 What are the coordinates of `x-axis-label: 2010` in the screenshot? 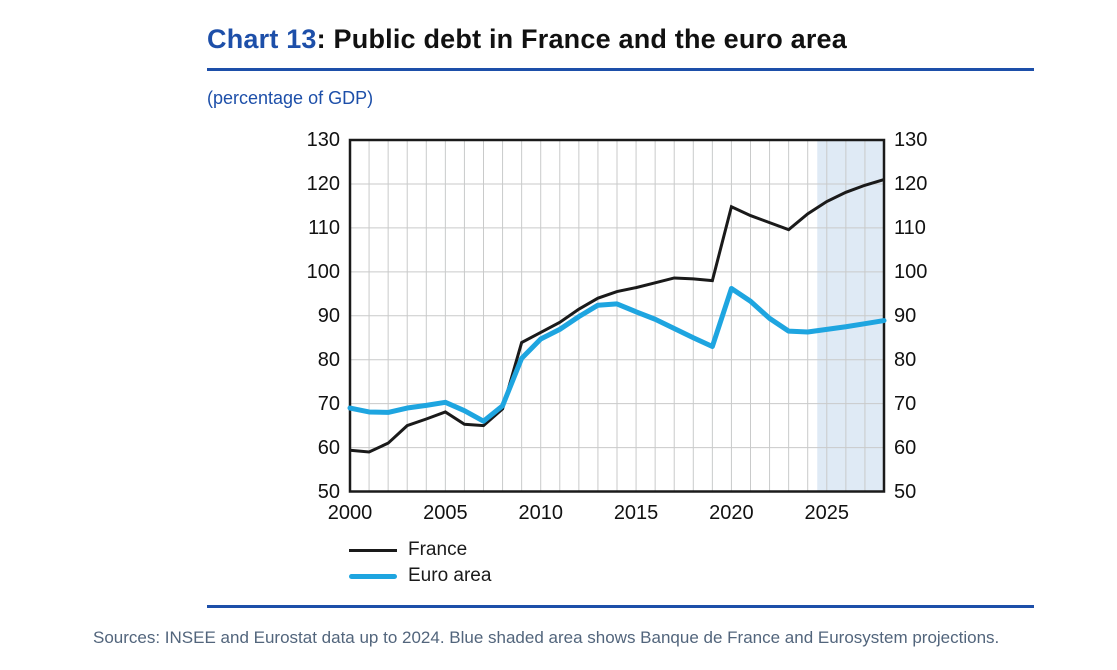 It's located at (540, 512).